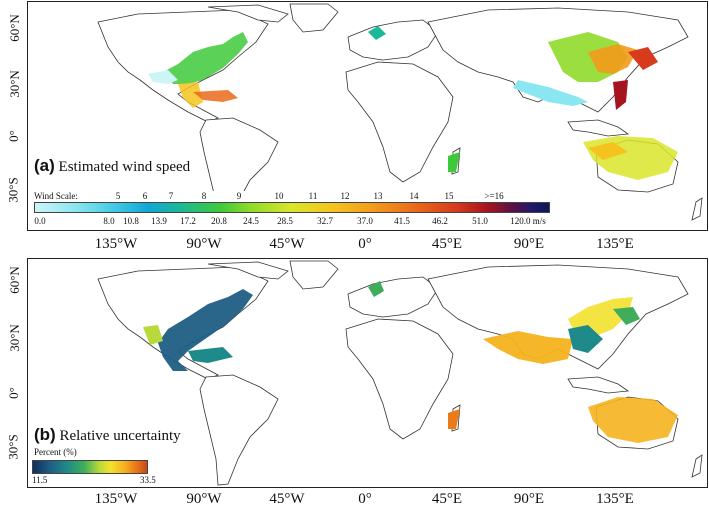 Image resolution: width=709 pixels, height=511 pixels. I want to click on wind-speed-value: 8.0, so click(109, 221).